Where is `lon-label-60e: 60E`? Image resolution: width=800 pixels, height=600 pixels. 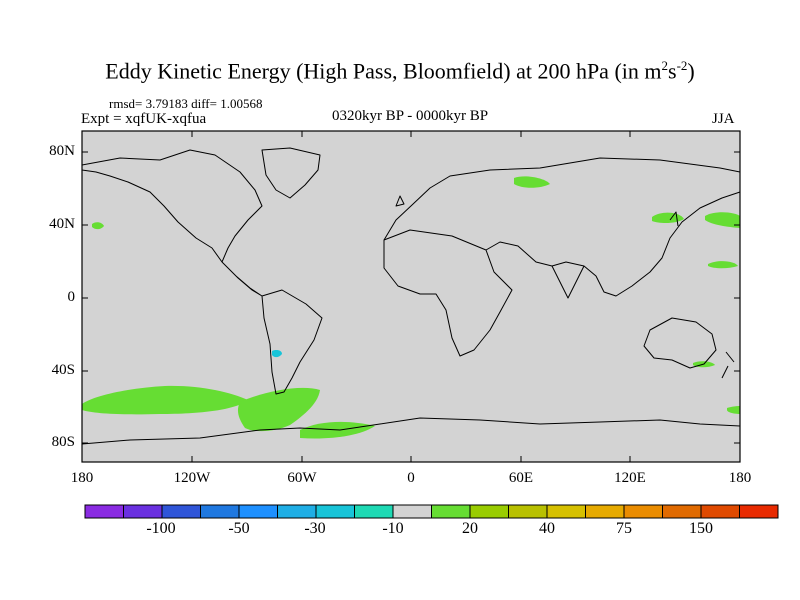
lon-label-60e: 60E is located at coordinates (521, 478).